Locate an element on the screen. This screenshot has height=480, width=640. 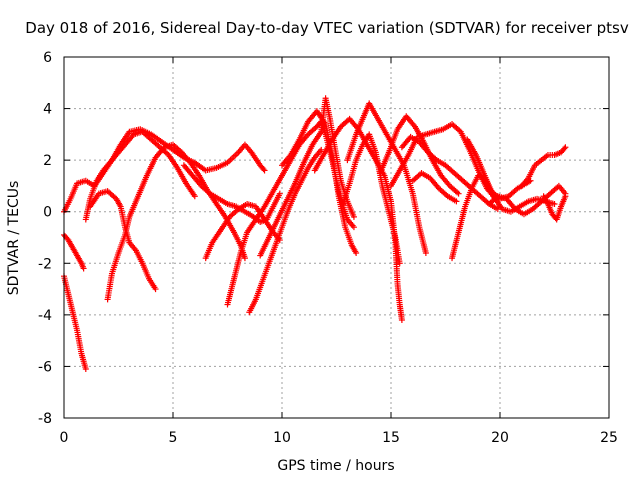
x-tick-label: 0 is located at coordinates (64, 438).